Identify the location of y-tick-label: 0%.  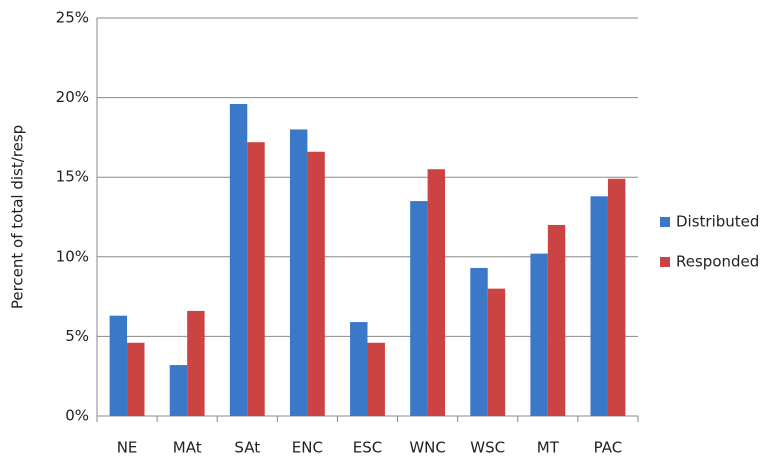
(77, 416).